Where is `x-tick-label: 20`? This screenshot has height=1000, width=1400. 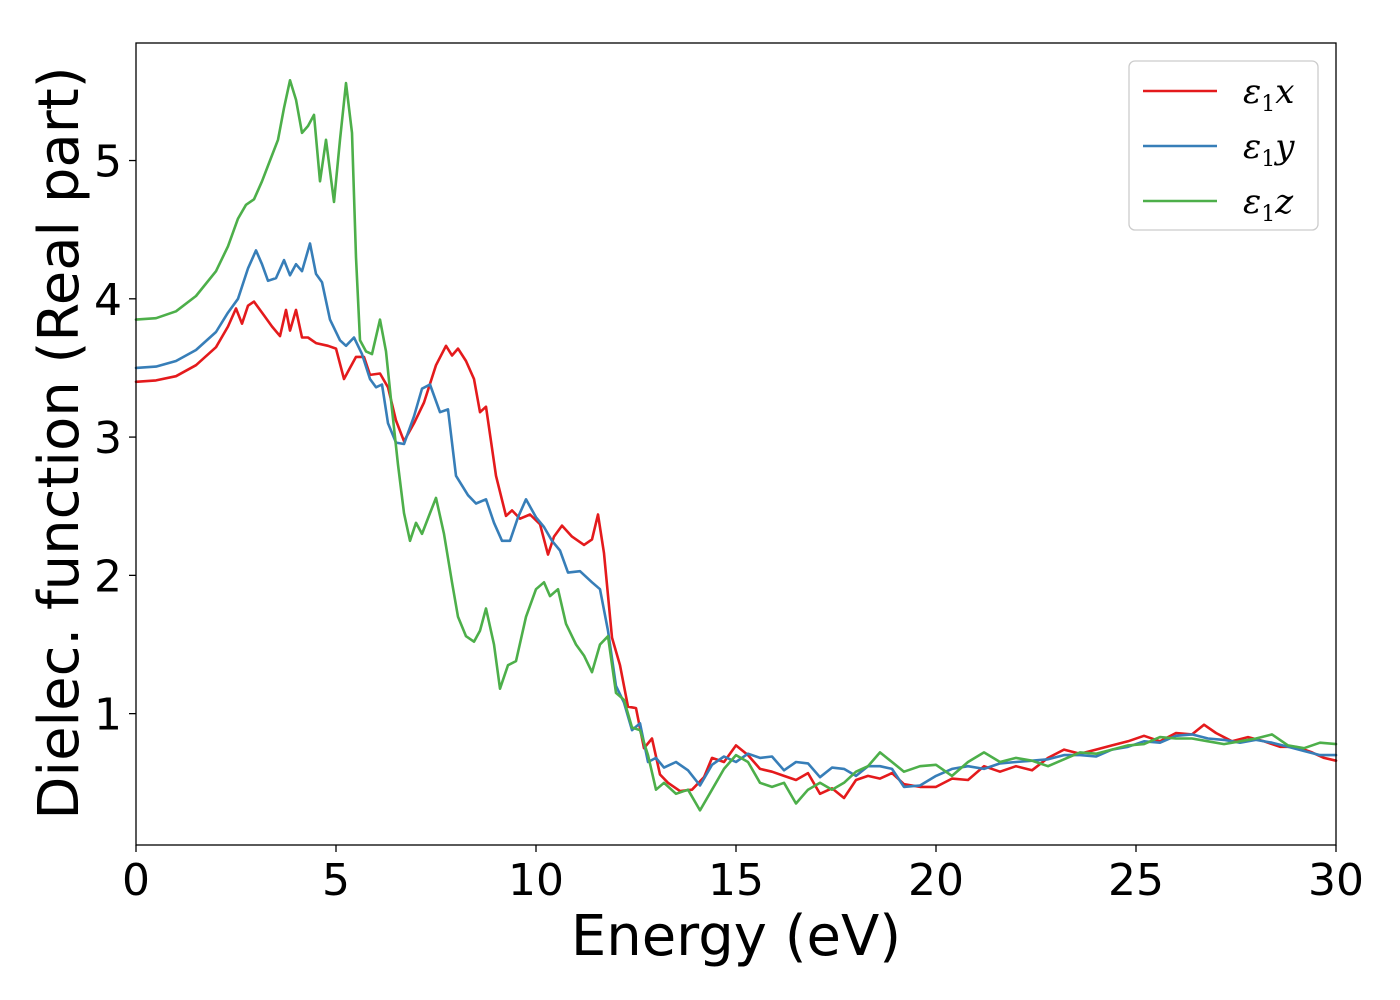 x-tick-label: 20 is located at coordinates (936, 880).